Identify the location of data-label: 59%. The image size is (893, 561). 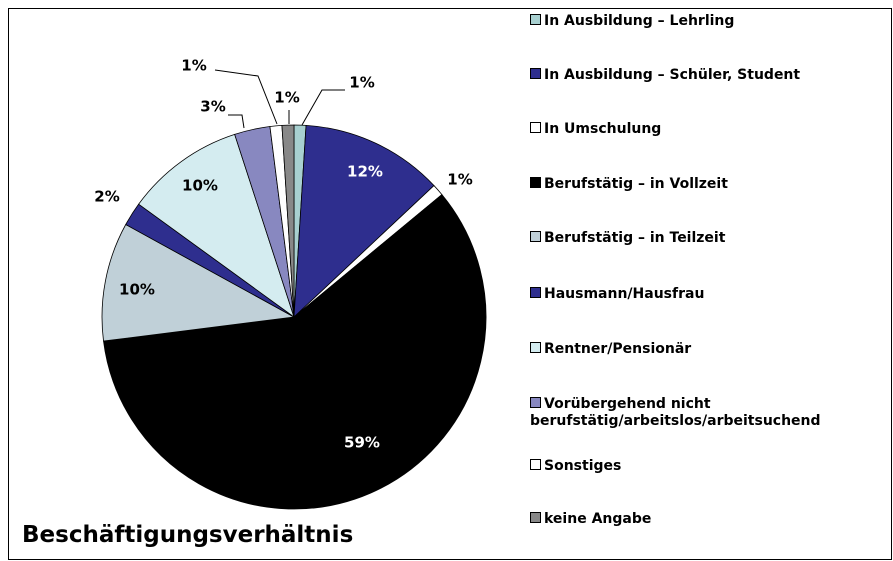
(362, 443).